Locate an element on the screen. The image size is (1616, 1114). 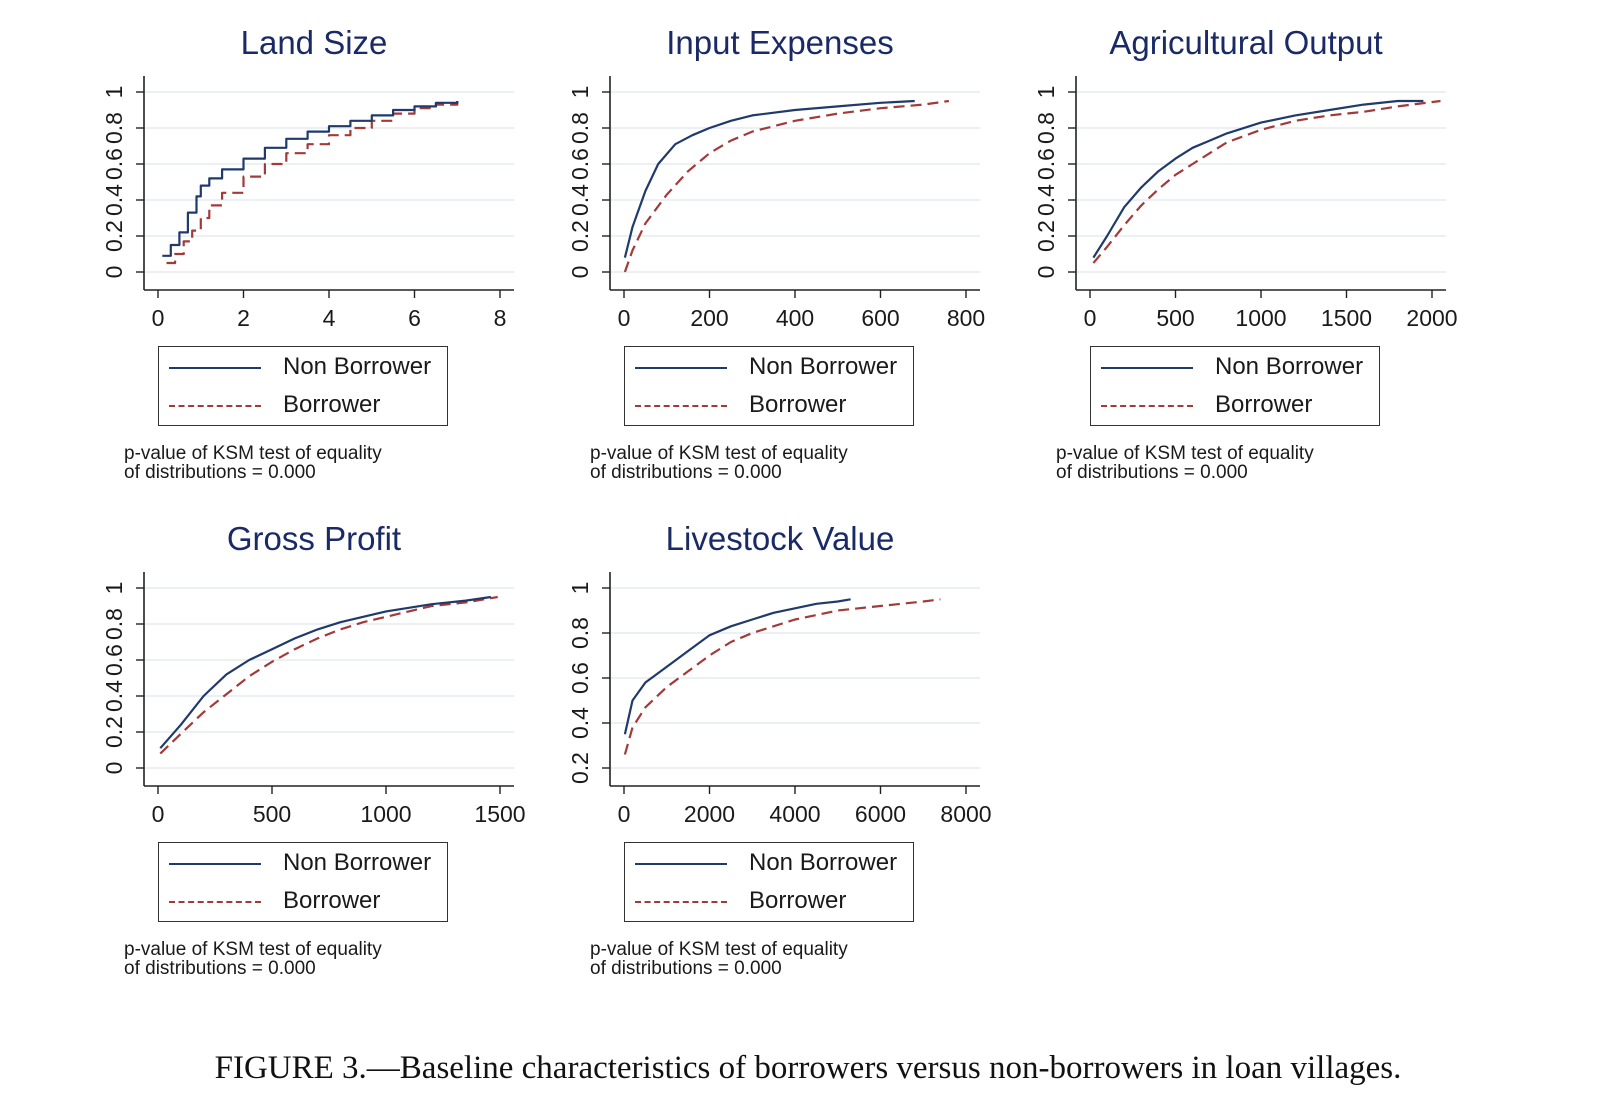
plot-agricultural-output: 0 0.2 0.4 0.6 0.8 1 0 500 1000 1500 2000 is located at coordinates (1245, 203).